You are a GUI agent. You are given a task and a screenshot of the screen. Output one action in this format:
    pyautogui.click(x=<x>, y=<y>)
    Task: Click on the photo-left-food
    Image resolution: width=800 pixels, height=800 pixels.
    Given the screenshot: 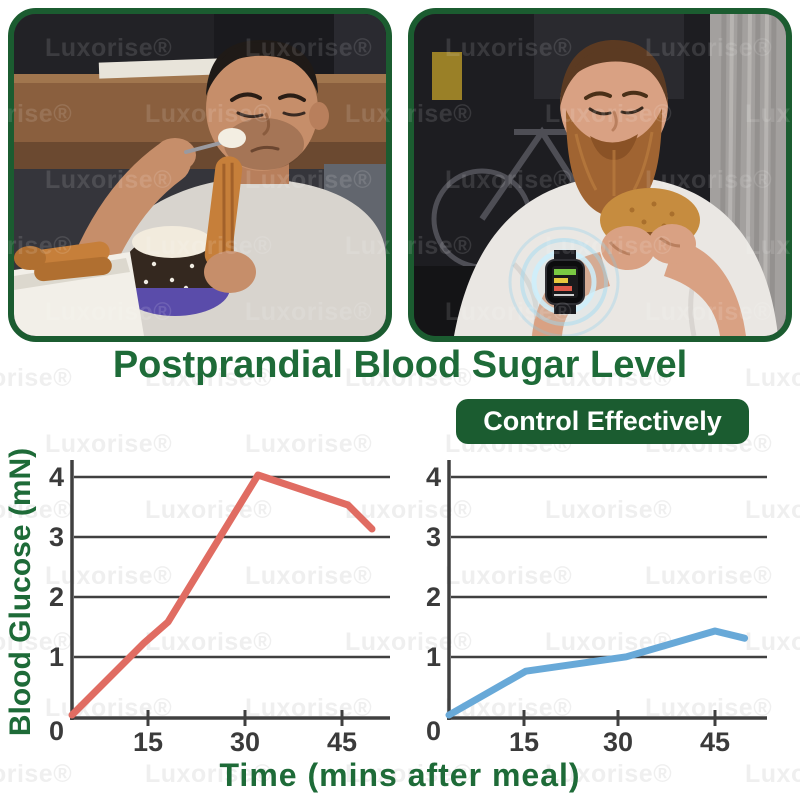 What is the action you would take?
    pyautogui.click(x=135, y=232)
    